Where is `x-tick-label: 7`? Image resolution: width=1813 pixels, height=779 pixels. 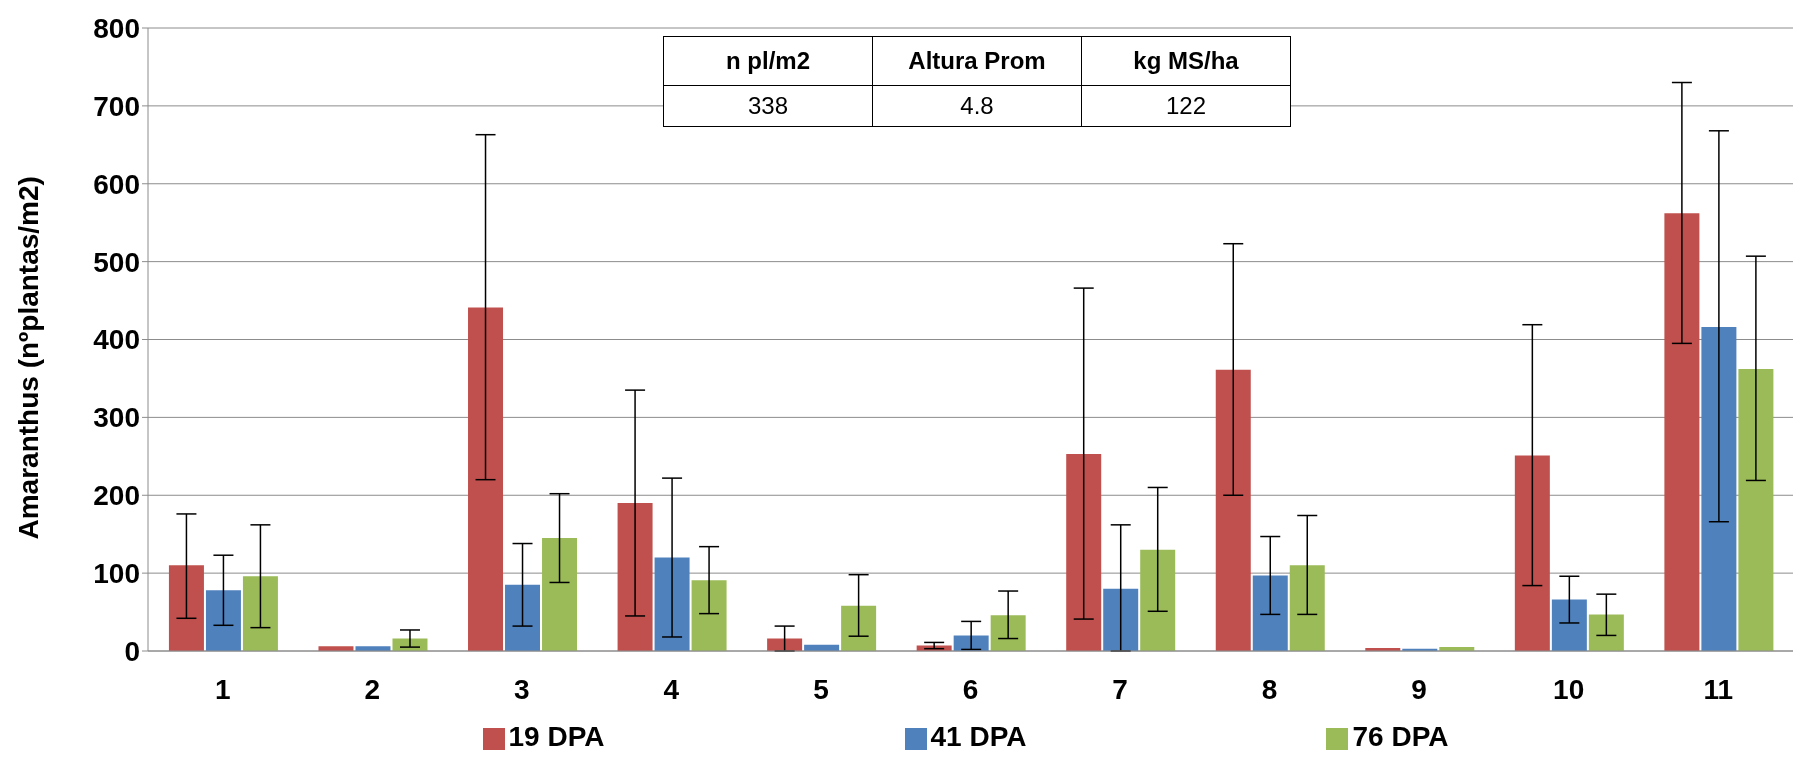
x-tick-label: 7 is located at coordinates (1120, 689).